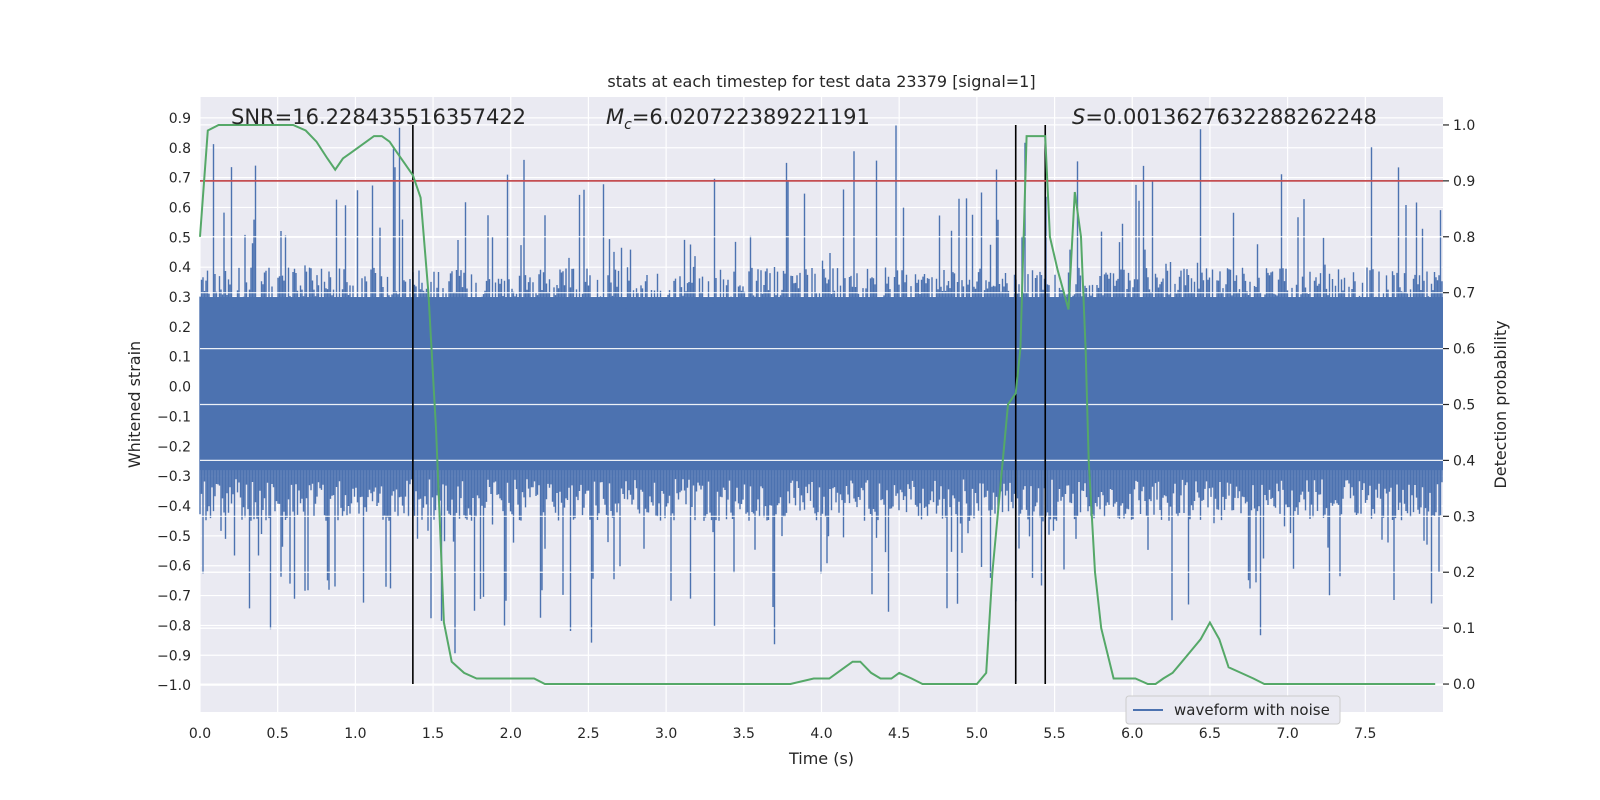 This screenshot has width=1600, height=800. Describe the element at coordinates (180, 208) in the screenshot. I see `y-tick-label: 0.6` at that location.